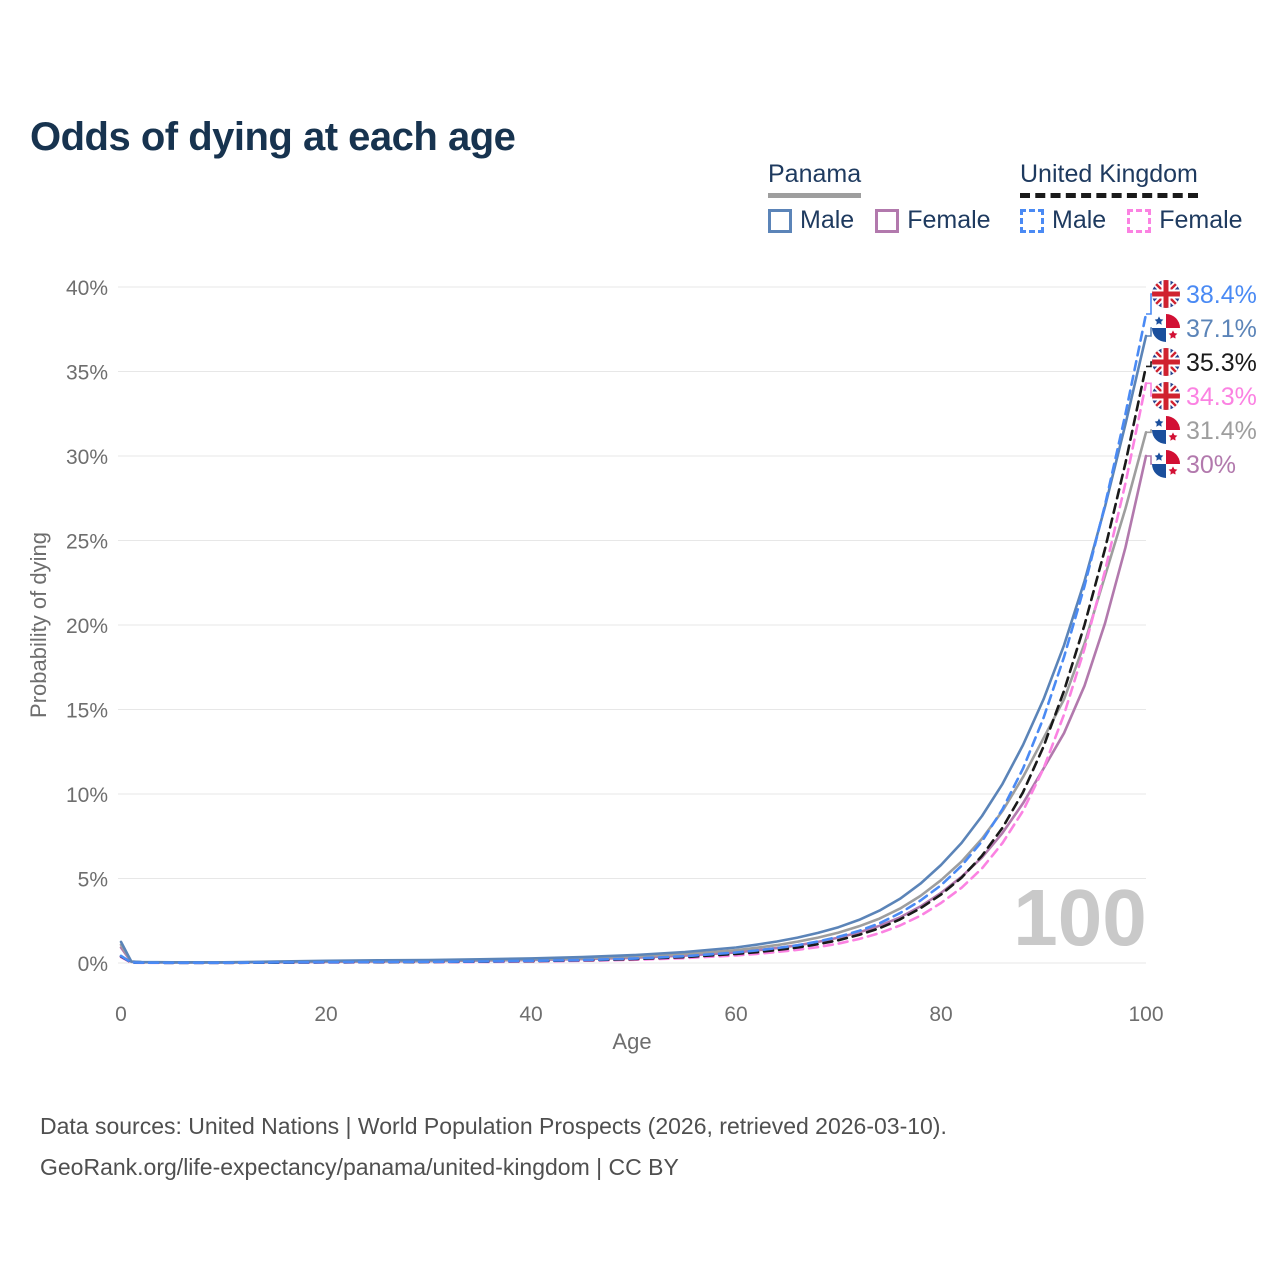  Describe the element at coordinates (93, 964) in the screenshot. I see `svg-text: 0%` at that location.